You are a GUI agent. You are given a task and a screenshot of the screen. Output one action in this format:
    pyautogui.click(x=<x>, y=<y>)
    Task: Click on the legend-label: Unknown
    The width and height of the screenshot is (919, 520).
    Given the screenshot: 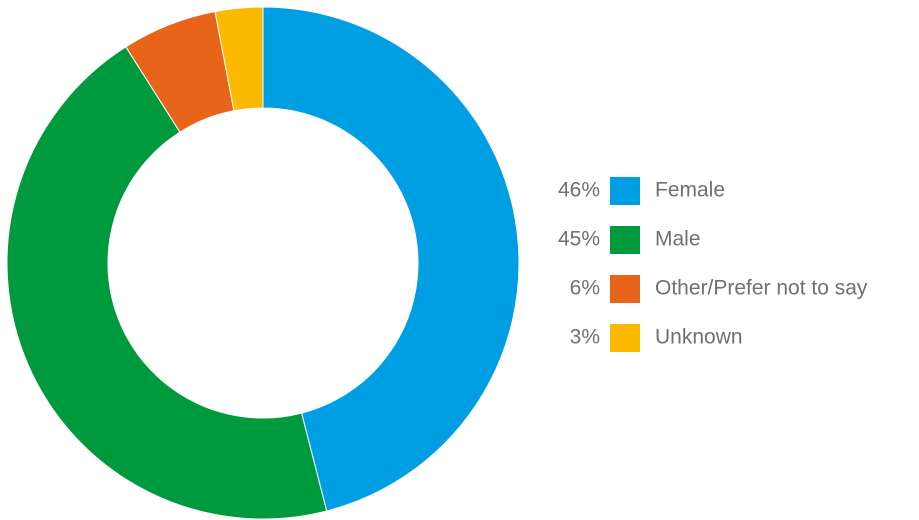 What is the action you would take?
    pyautogui.click(x=699, y=337)
    